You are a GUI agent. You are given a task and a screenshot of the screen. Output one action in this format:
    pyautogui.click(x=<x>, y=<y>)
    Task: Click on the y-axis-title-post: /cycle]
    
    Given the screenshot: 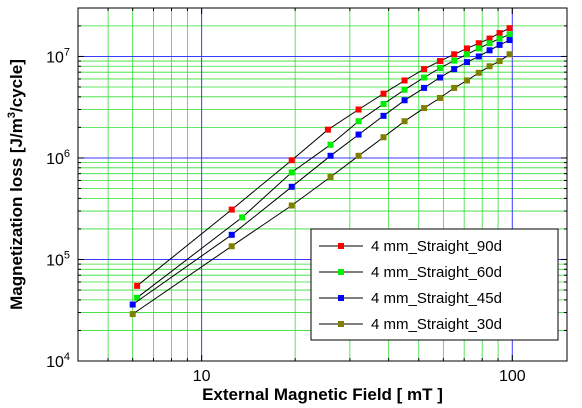 What is the action you would take?
    pyautogui.click(x=16, y=85)
    